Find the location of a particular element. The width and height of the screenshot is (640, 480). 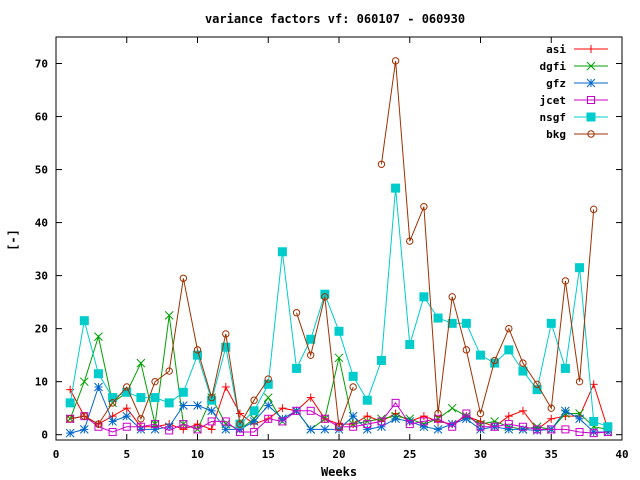

legend: asi dgfi gfz jcet nsgf bkg is located at coordinates (574, 92).